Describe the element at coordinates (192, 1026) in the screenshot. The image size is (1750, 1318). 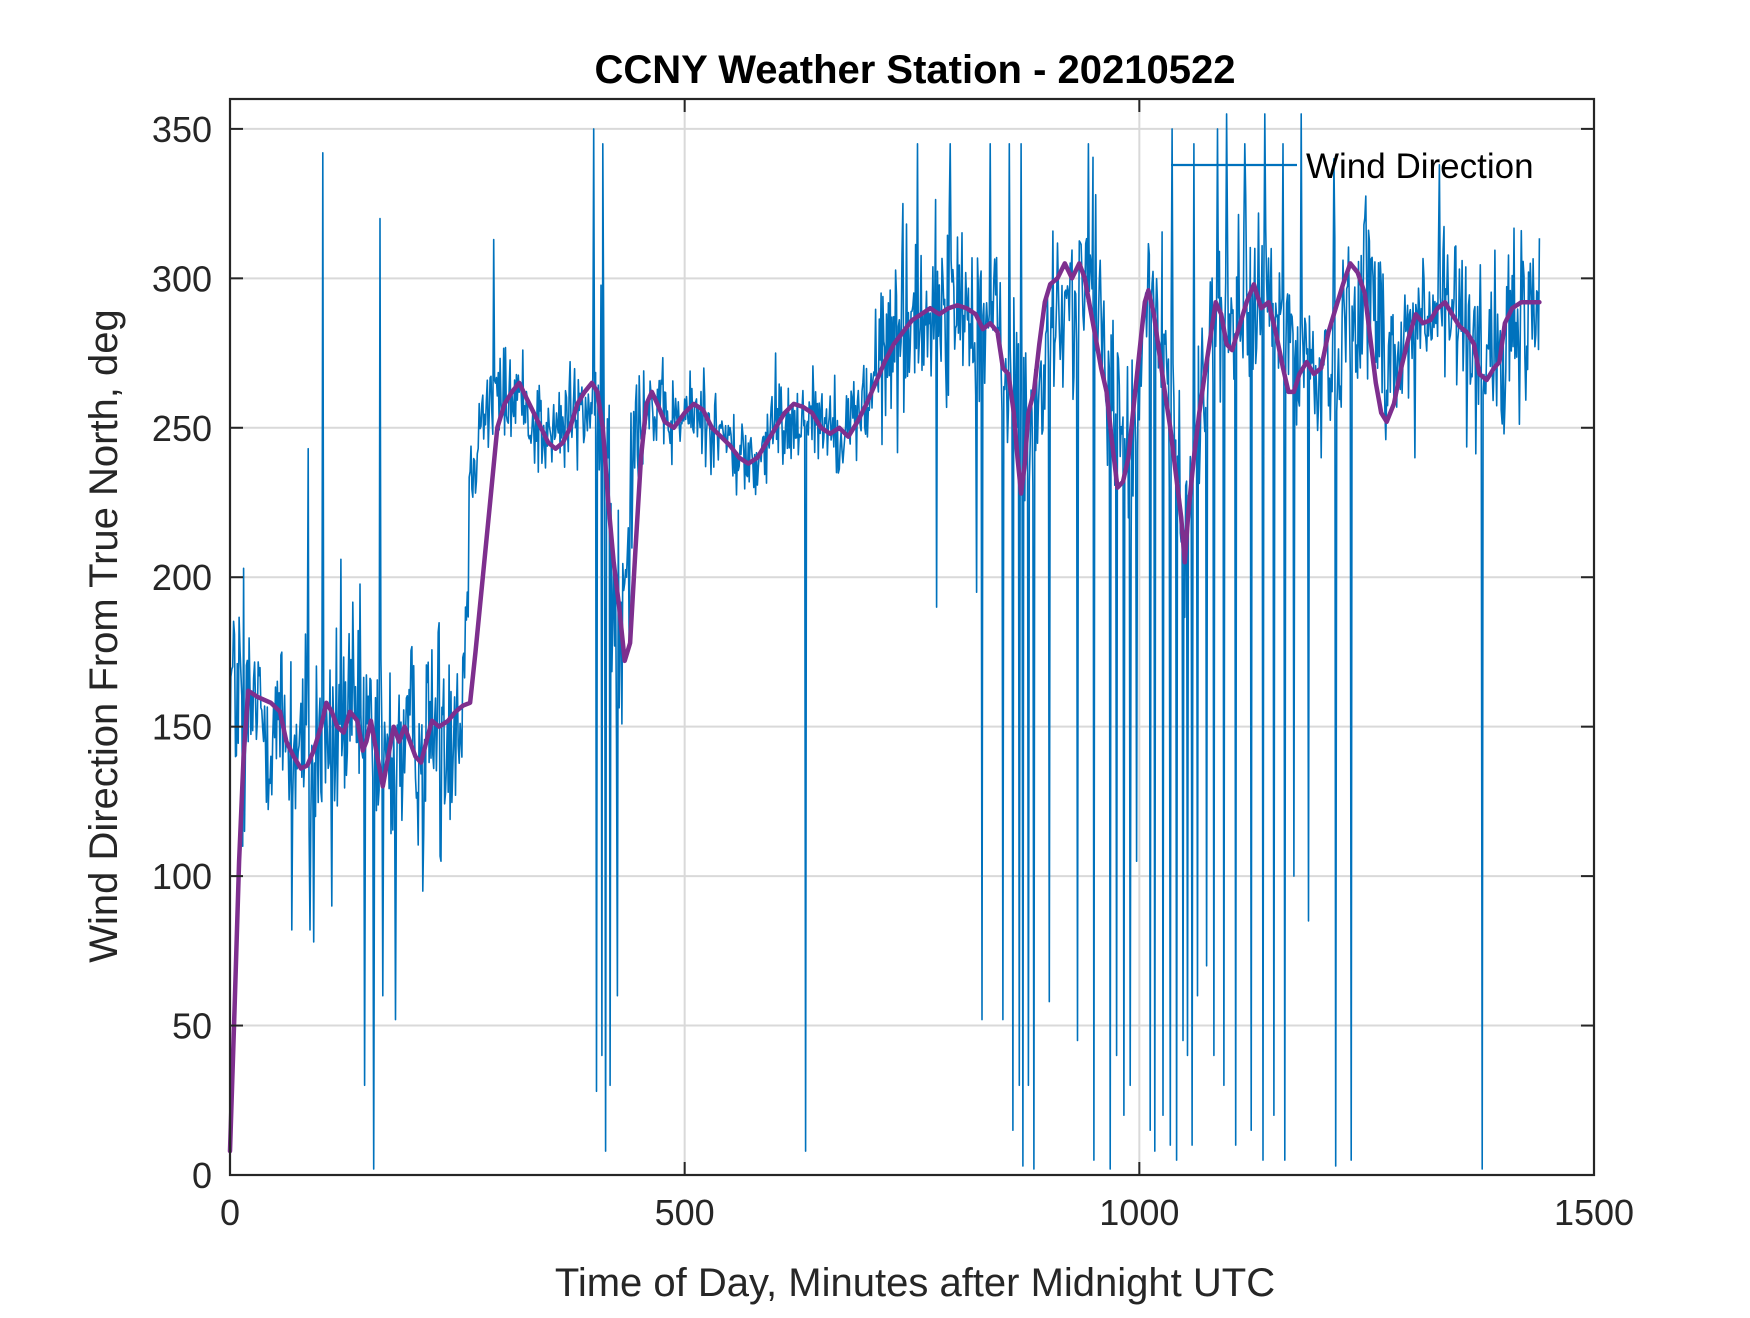
I see `y-tick-label: 50` at that location.